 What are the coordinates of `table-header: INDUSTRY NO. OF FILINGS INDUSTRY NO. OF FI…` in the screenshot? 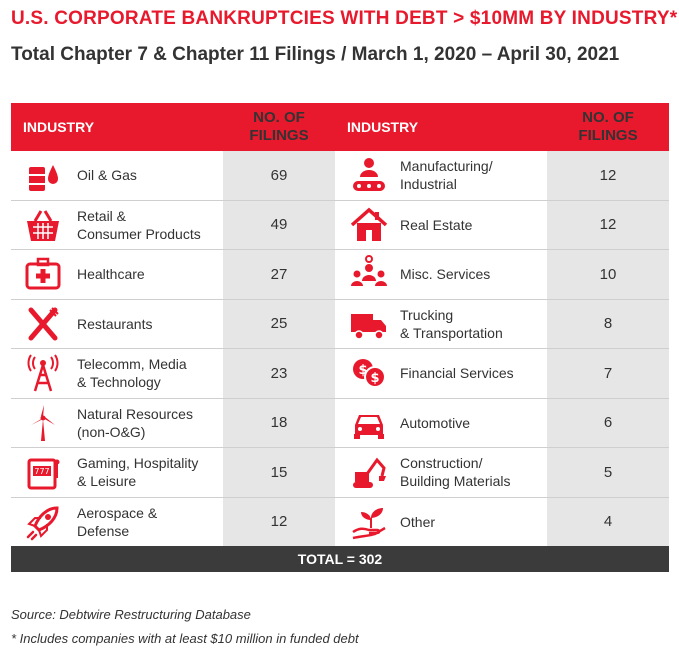 It's located at (340, 127).